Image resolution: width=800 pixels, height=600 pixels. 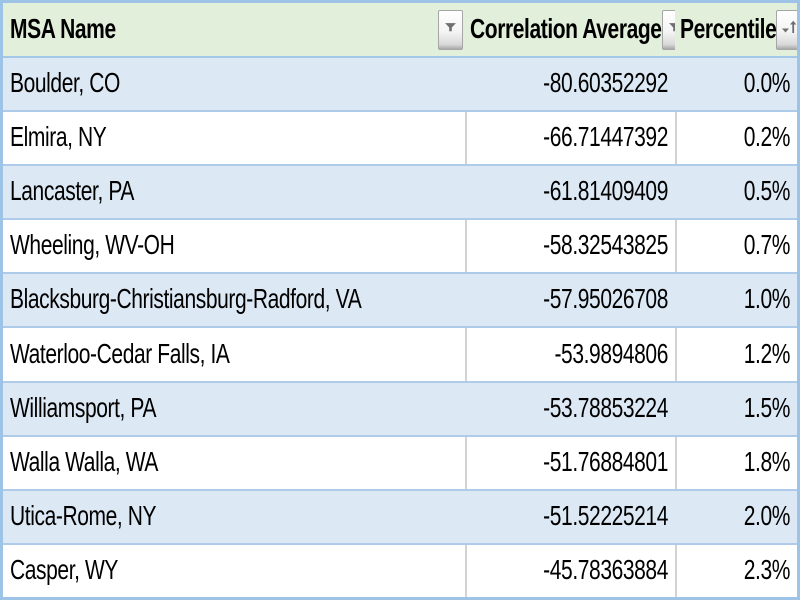 I want to click on msa-name-cell: Waterloo-Cedar Falls, IA, so click(x=120, y=354).